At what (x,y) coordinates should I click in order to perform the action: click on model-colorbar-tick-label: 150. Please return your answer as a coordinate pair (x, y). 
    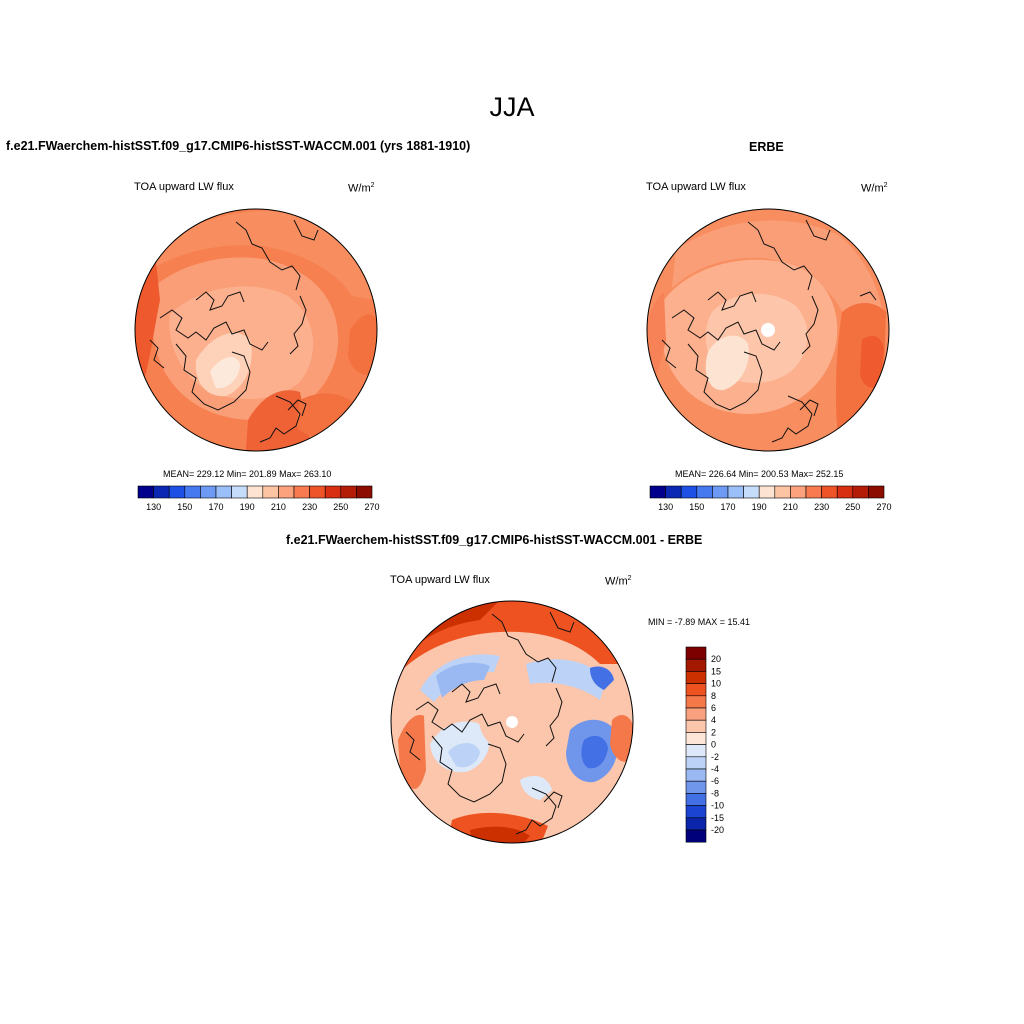
    Looking at the image, I should click on (184, 507).